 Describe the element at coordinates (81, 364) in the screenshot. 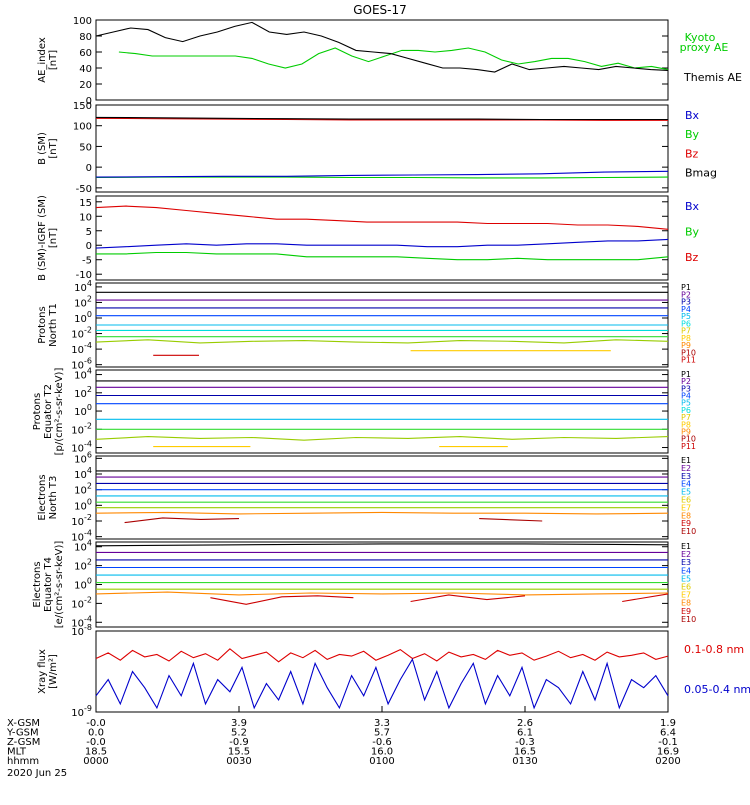

I see `y-tick-label: 10⁻⁶` at that location.